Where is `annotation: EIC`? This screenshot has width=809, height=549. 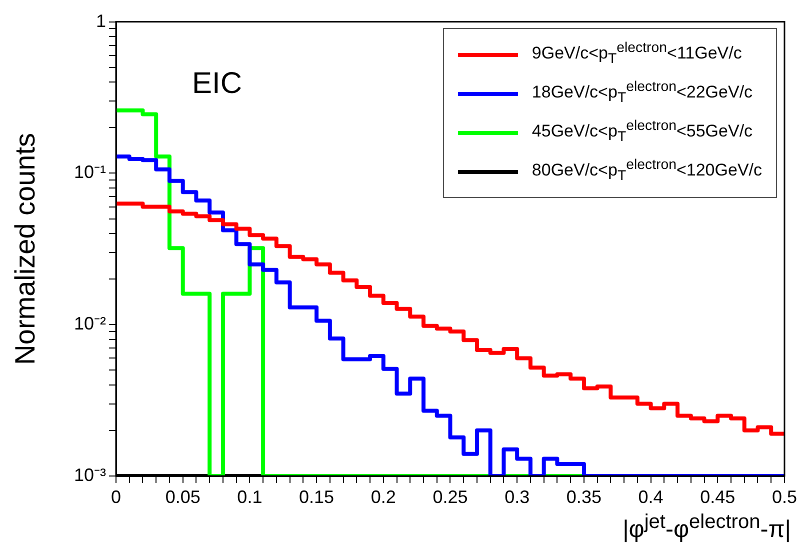
annotation: EIC is located at coordinates (217, 83).